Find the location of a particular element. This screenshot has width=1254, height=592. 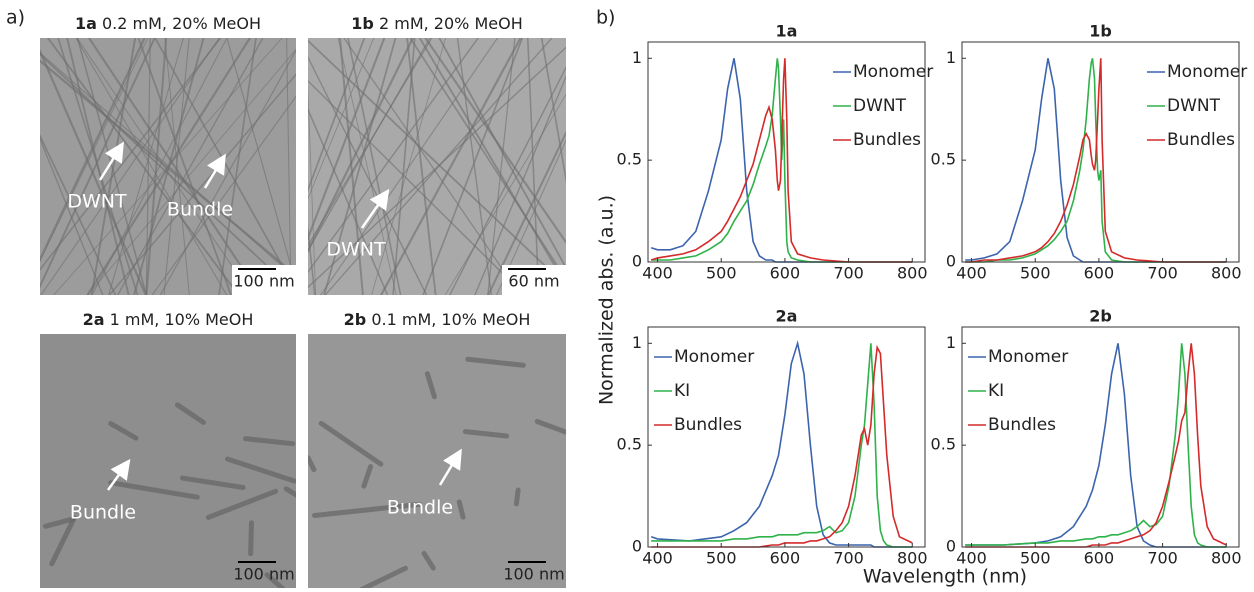

scale-bar-label: 100 nm is located at coordinates (263, 281).